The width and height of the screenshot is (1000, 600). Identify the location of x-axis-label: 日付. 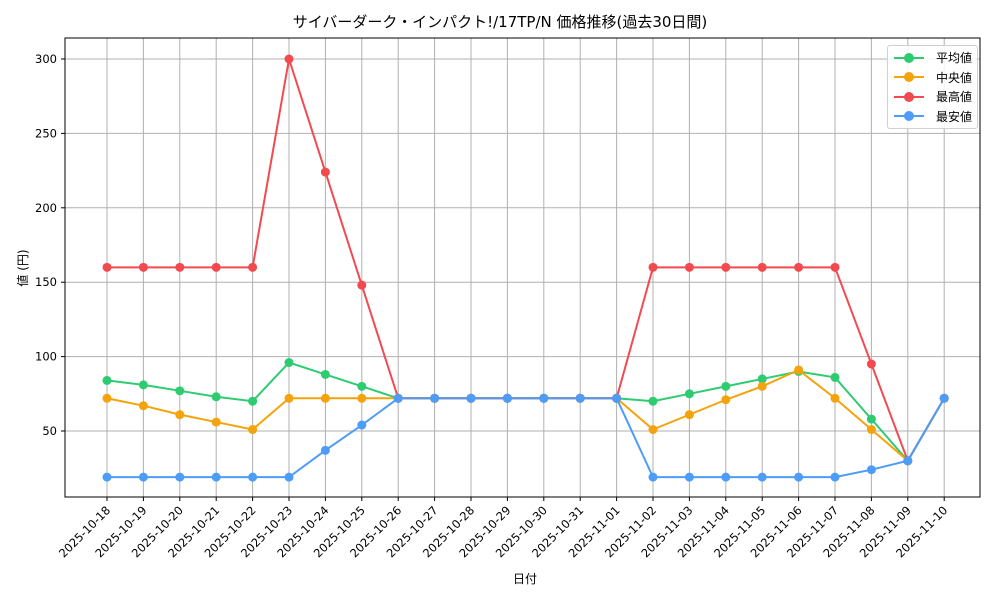
(525, 579).